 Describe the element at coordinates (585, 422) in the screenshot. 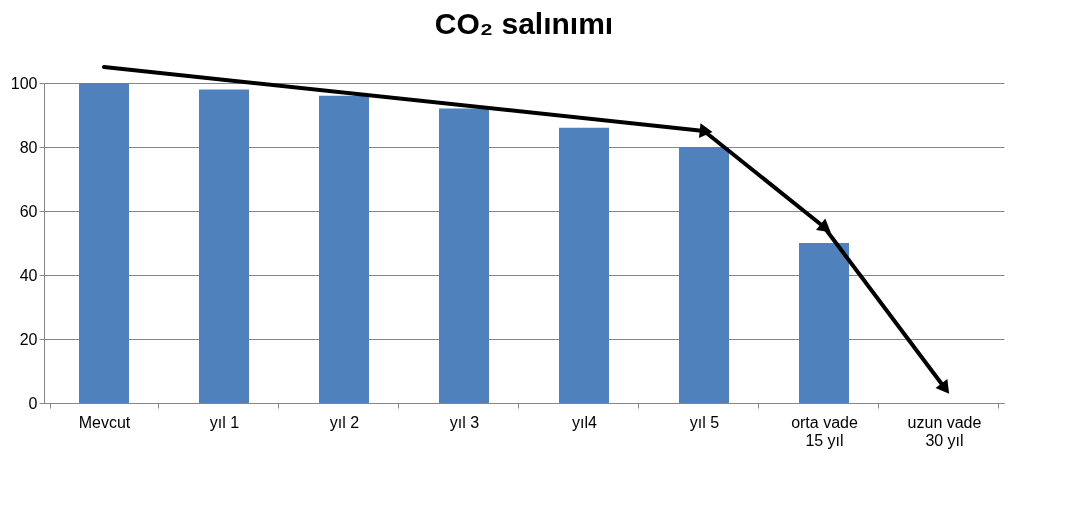

I see `x-tick-label: yıl4` at that location.